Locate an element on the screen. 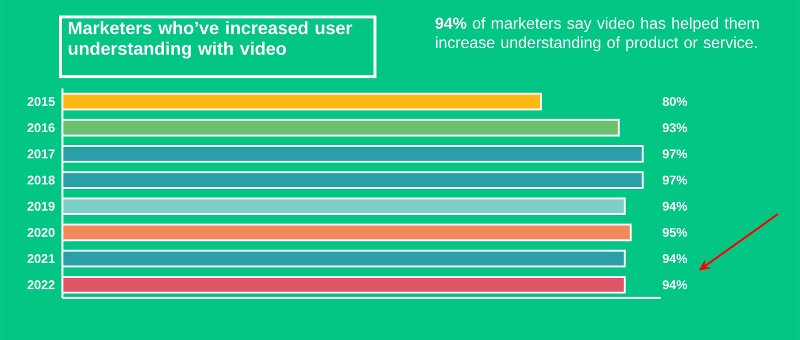  data-label: 93% is located at coordinates (675, 127).